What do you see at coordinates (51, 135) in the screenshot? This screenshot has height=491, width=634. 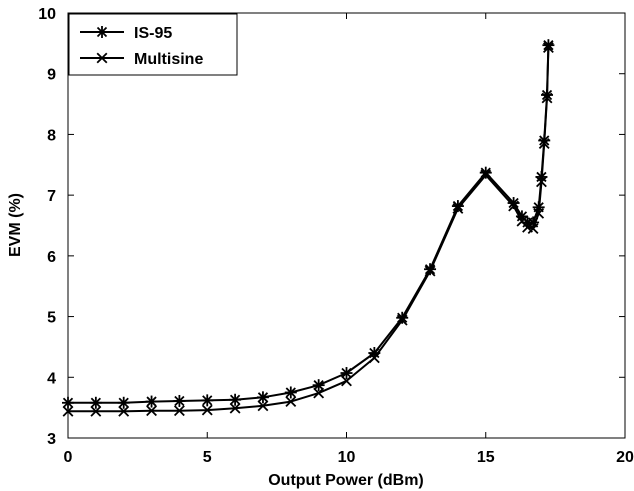 I see `y-tick-label: 8` at bounding box center [51, 135].